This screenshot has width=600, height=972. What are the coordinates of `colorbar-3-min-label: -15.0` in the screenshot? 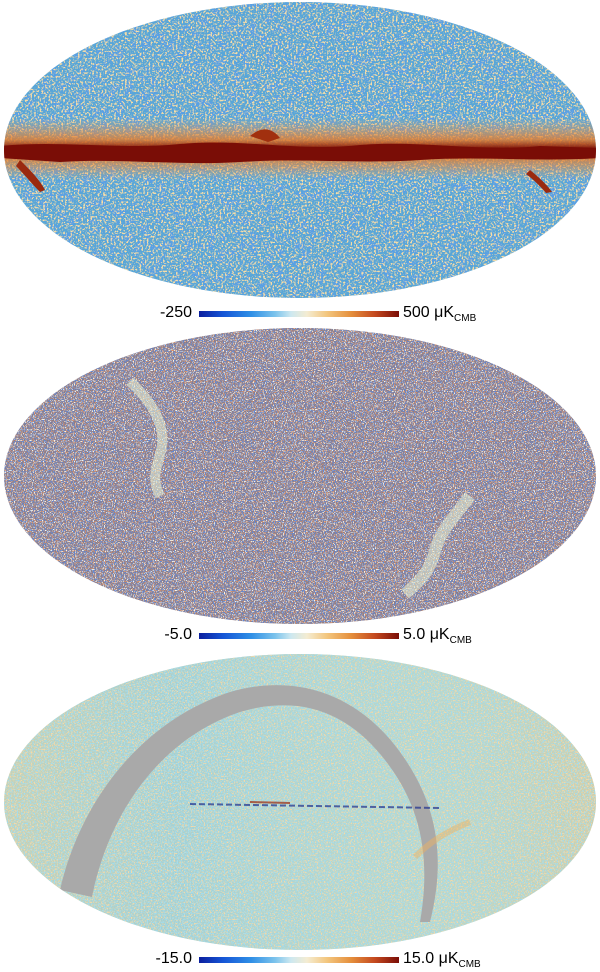 It's located at (173, 958).